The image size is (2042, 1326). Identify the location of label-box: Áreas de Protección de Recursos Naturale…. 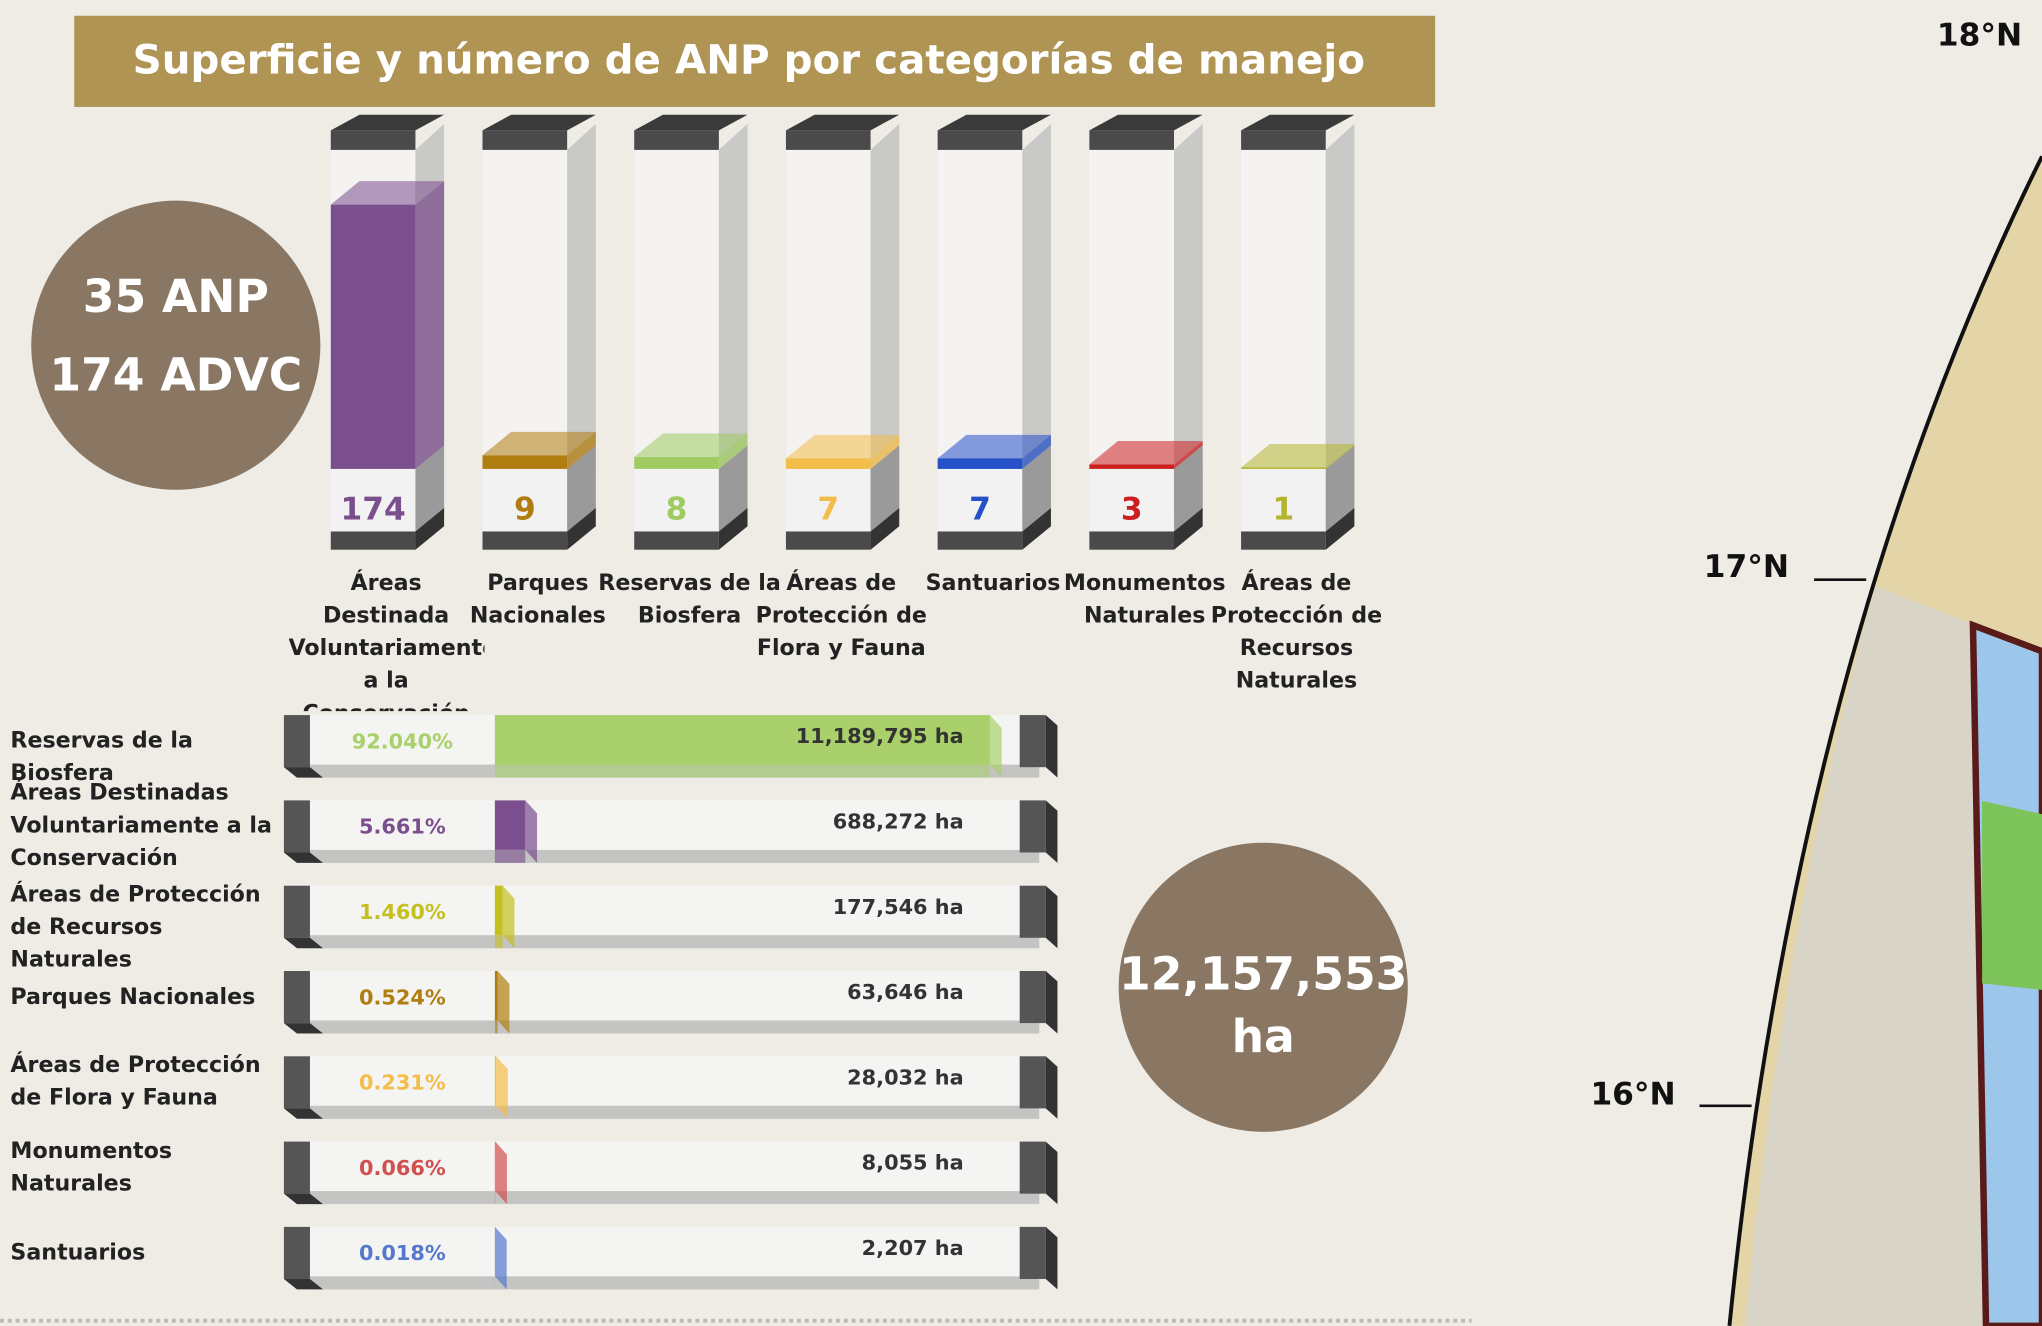
(1296, 633).